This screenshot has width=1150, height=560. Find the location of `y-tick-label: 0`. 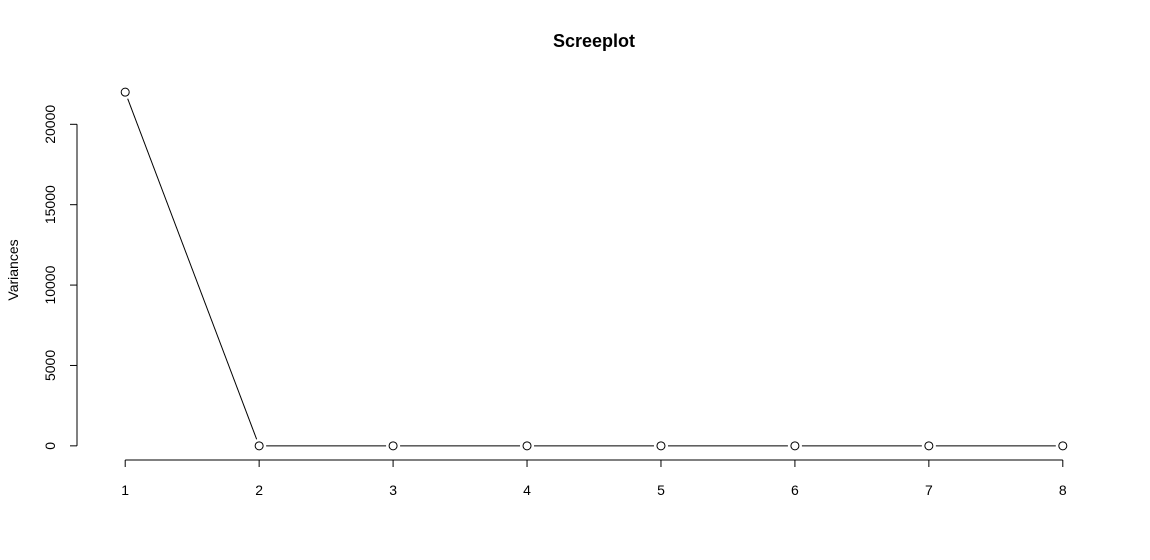

y-tick-label: 0 is located at coordinates (50, 446).